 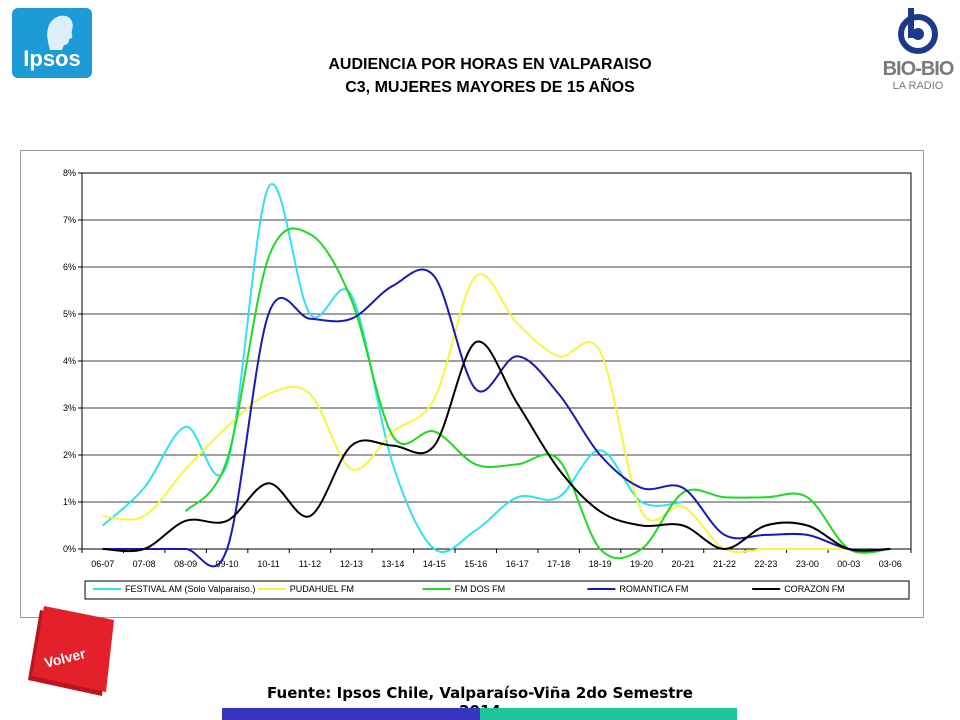 What do you see at coordinates (608, 714) in the screenshot?
I see `footer-bar-teal` at bounding box center [608, 714].